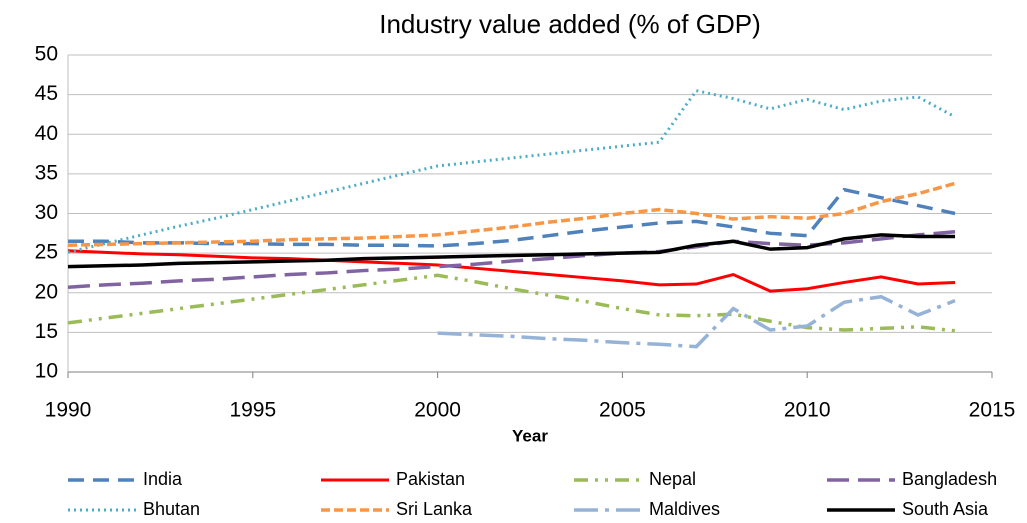  I want to click on y-tick-label: 20, so click(46, 291).